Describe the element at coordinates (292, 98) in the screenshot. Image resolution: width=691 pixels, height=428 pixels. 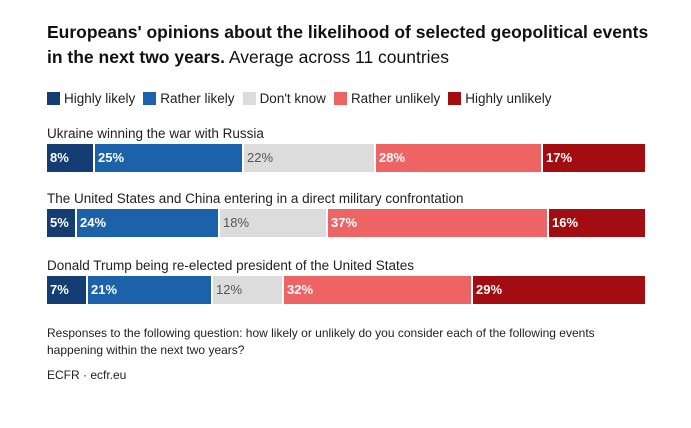
I see `legend-label: Don't know` at that location.